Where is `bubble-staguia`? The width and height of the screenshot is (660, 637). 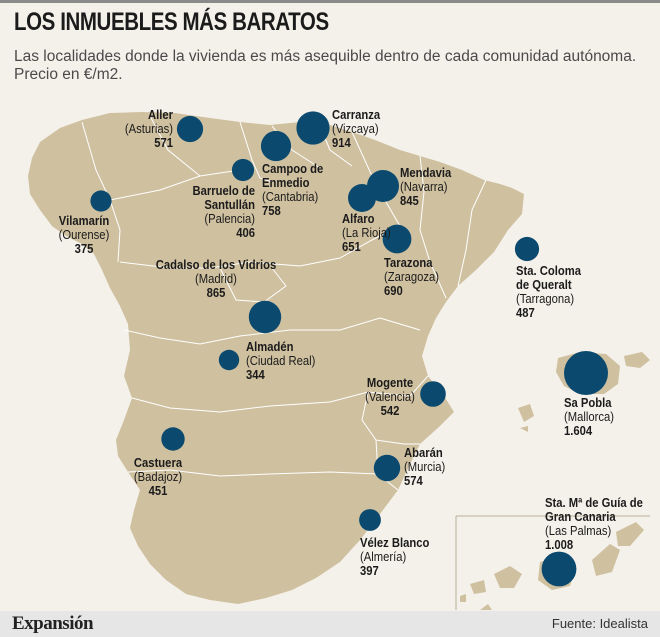 bubble-staguia is located at coordinates (559, 569).